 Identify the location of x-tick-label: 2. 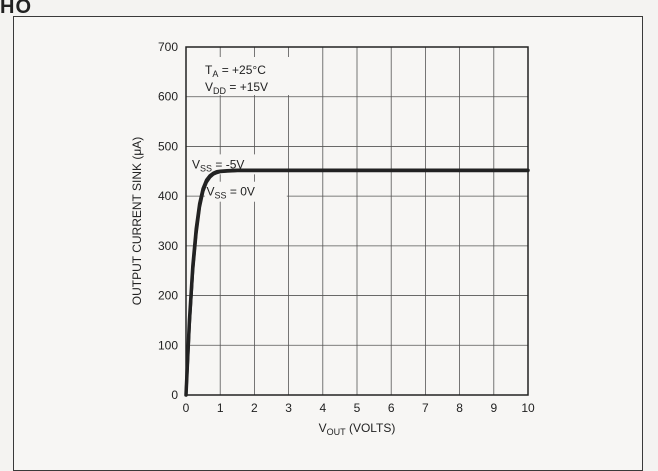
(254, 408).